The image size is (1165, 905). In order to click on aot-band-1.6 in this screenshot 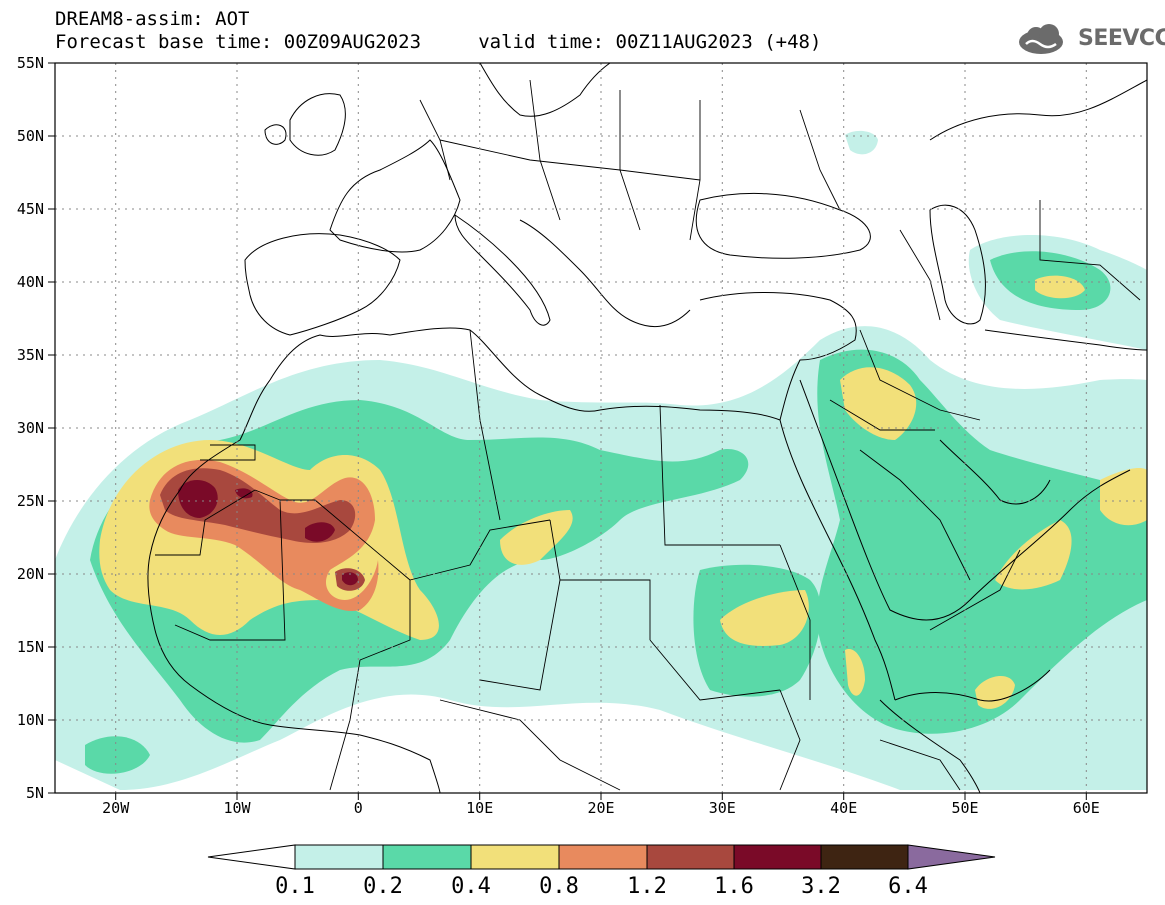, I will do `click(198, 498)`.